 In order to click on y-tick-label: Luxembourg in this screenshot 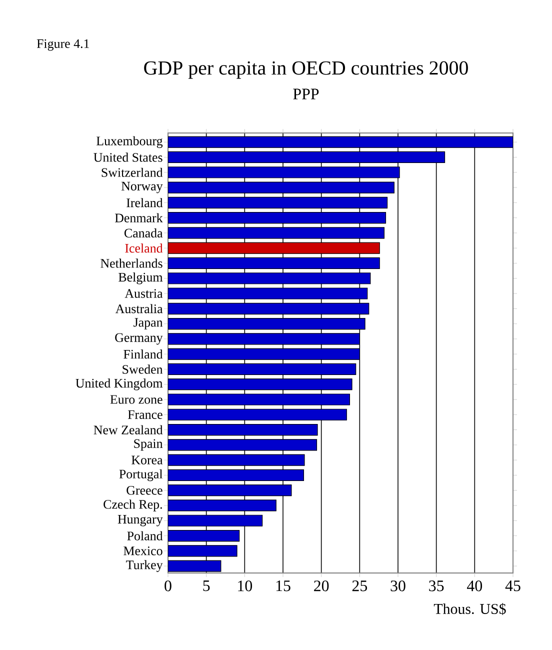, I will do `click(129, 142)`.